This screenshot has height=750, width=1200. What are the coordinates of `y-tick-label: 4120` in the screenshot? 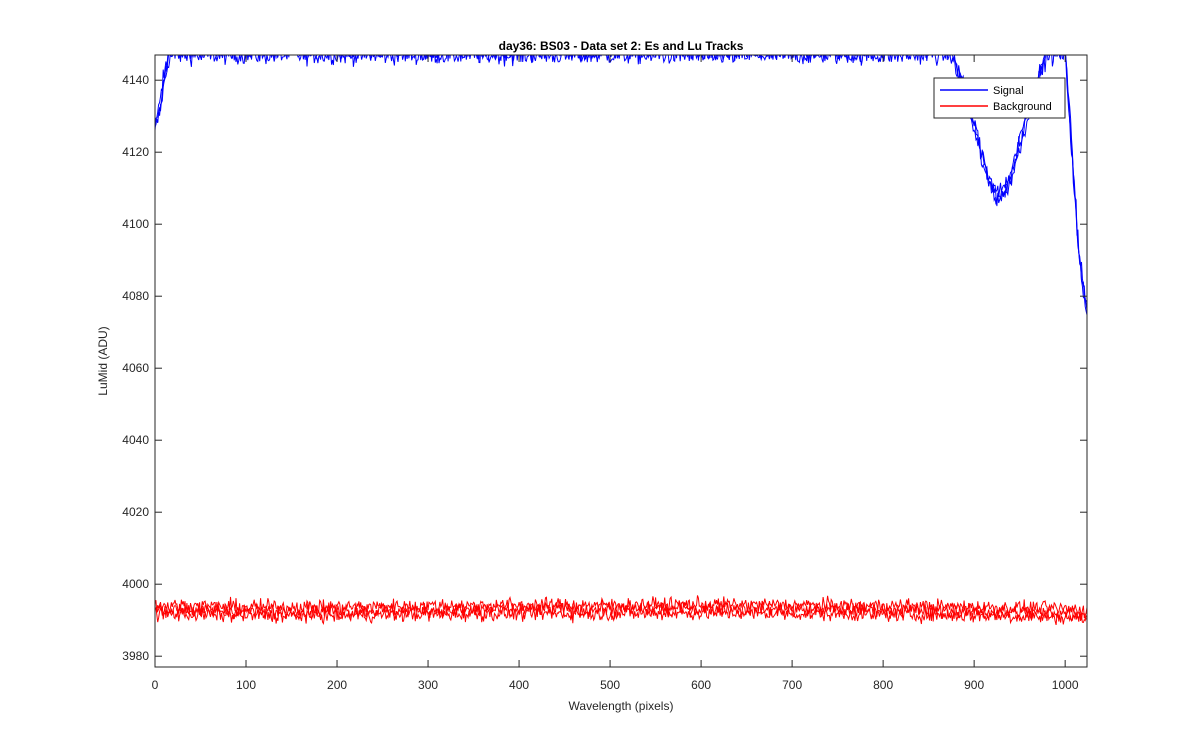 It's located at (135, 152).